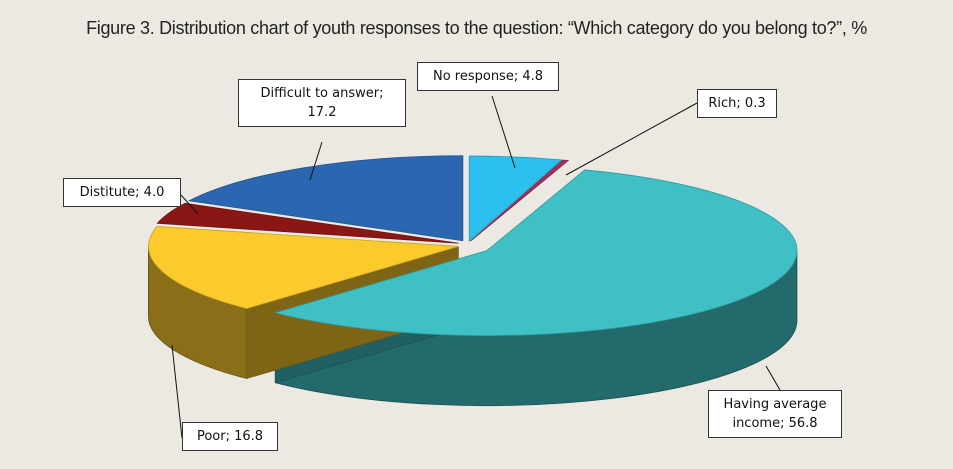  What do you see at coordinates (737, 103) in the screenshot?
I see `data-label: Rich; 0.3` at bounding box center [737, 103].